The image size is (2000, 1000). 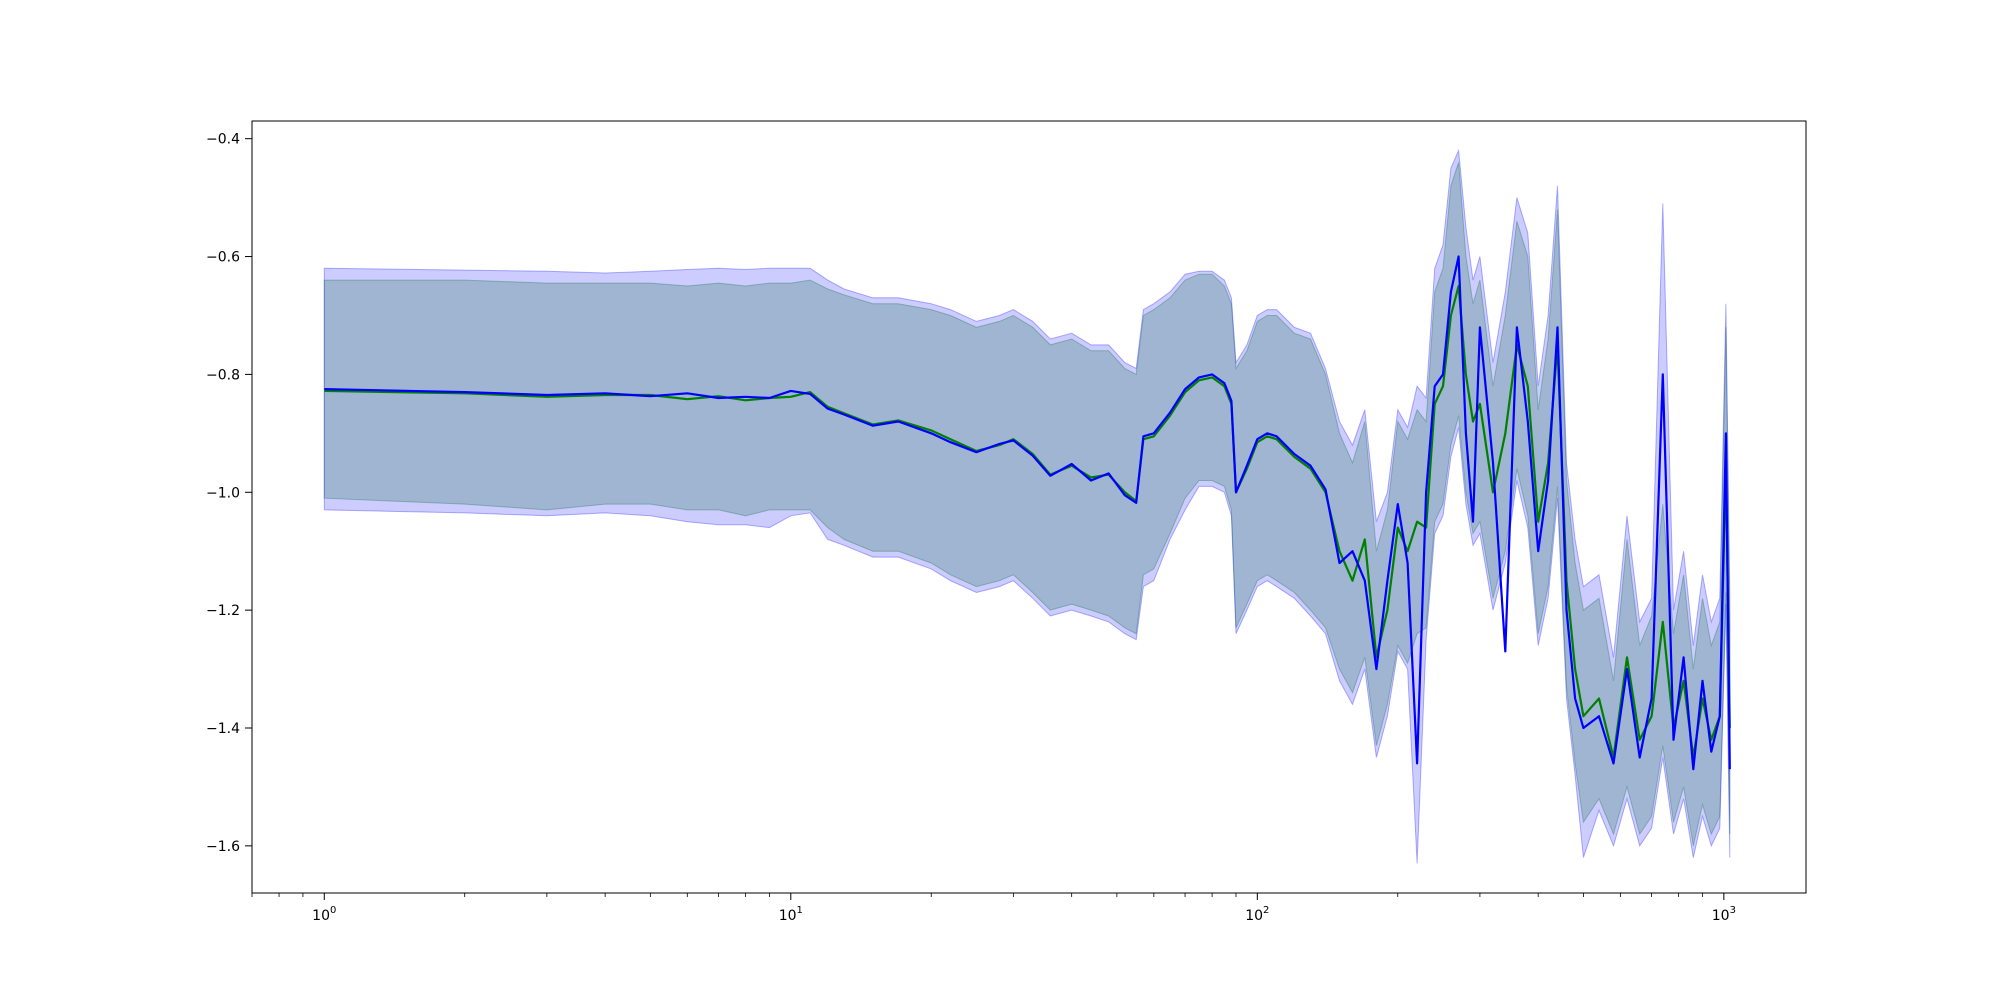 I want to click on x-tick-label: 10³, so click(x=1724, y=914).